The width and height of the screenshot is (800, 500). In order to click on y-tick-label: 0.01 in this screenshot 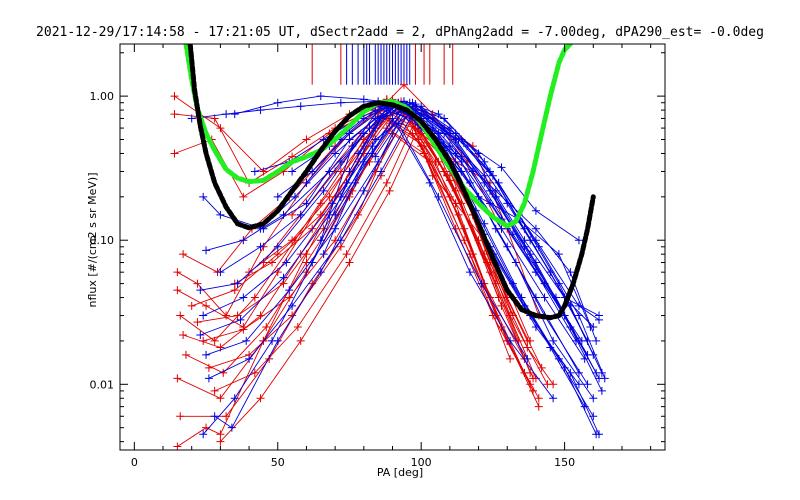, I will do `click(102, 384)`.